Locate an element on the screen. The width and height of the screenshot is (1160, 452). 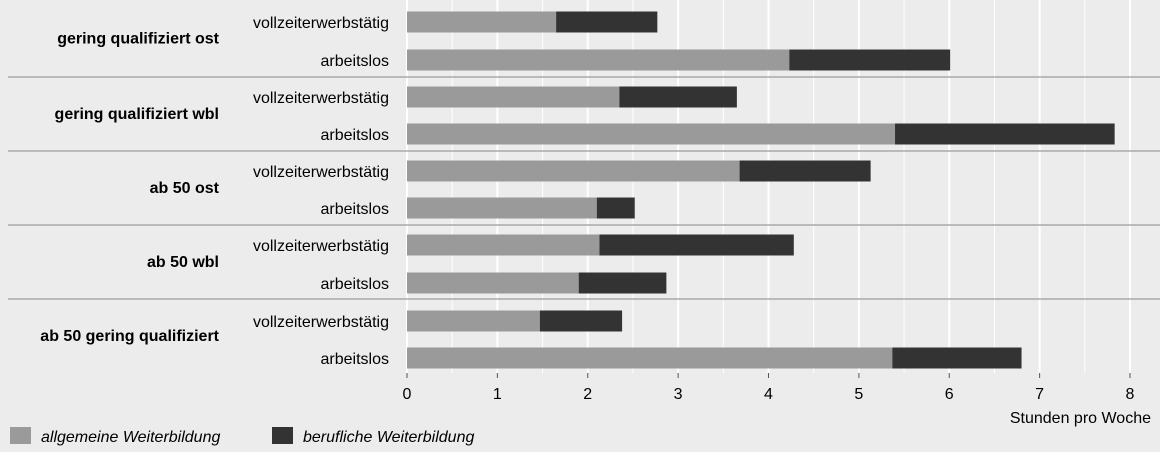
x-axis-title: Stunden pro Woche is located at coordinates (1080, 418).